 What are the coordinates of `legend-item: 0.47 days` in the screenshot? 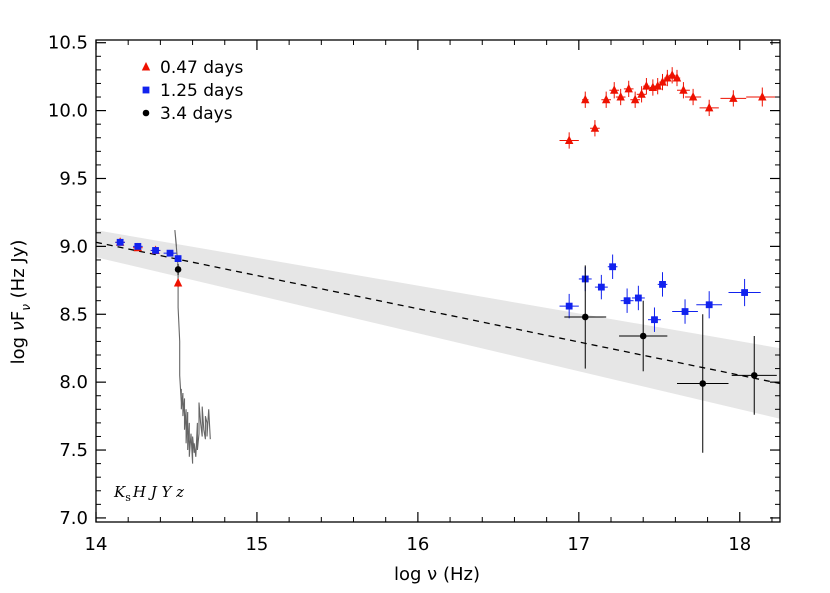 It's located at (192, 68).